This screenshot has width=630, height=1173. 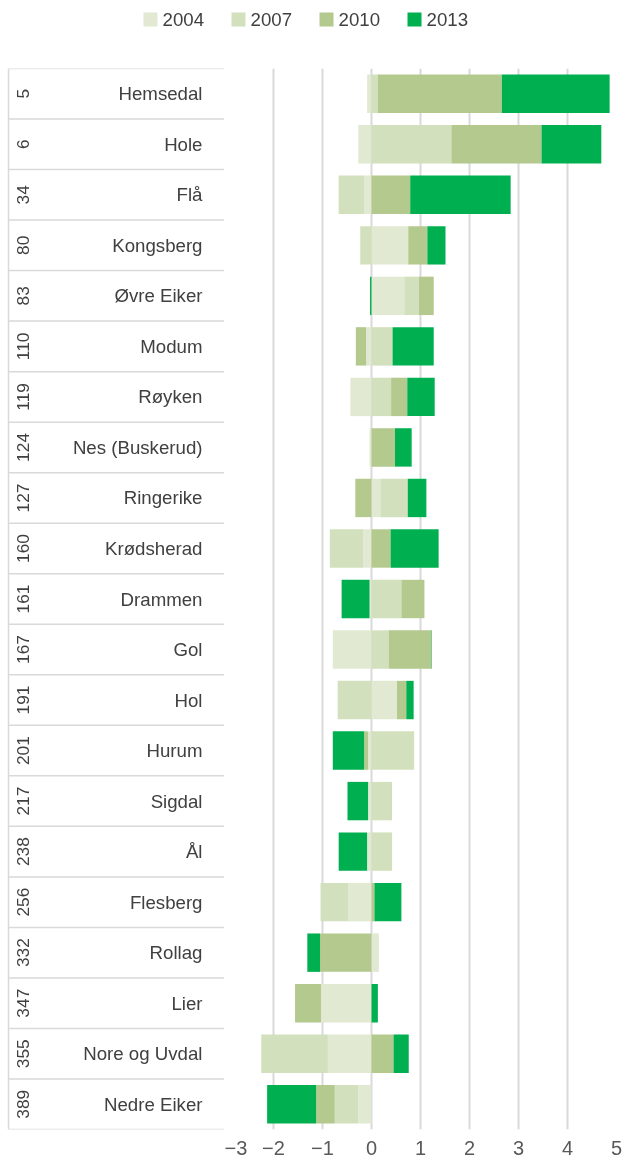 What do you see at coordinates (160, 94) in the screenshot?
I see `y-tick-label: Hemsedal` at bounding box center [160, 94].